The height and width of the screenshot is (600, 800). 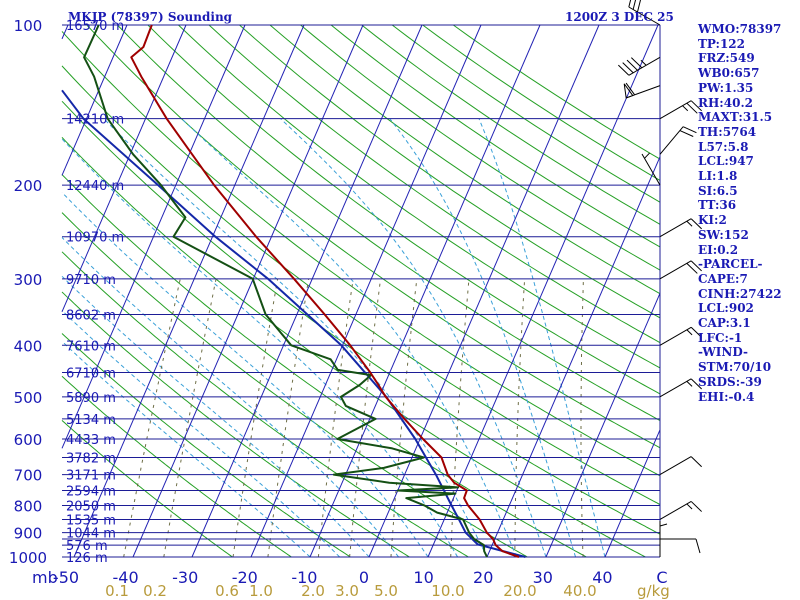 I want to click on height-label: 8602 m, so click(x=91, y=315).